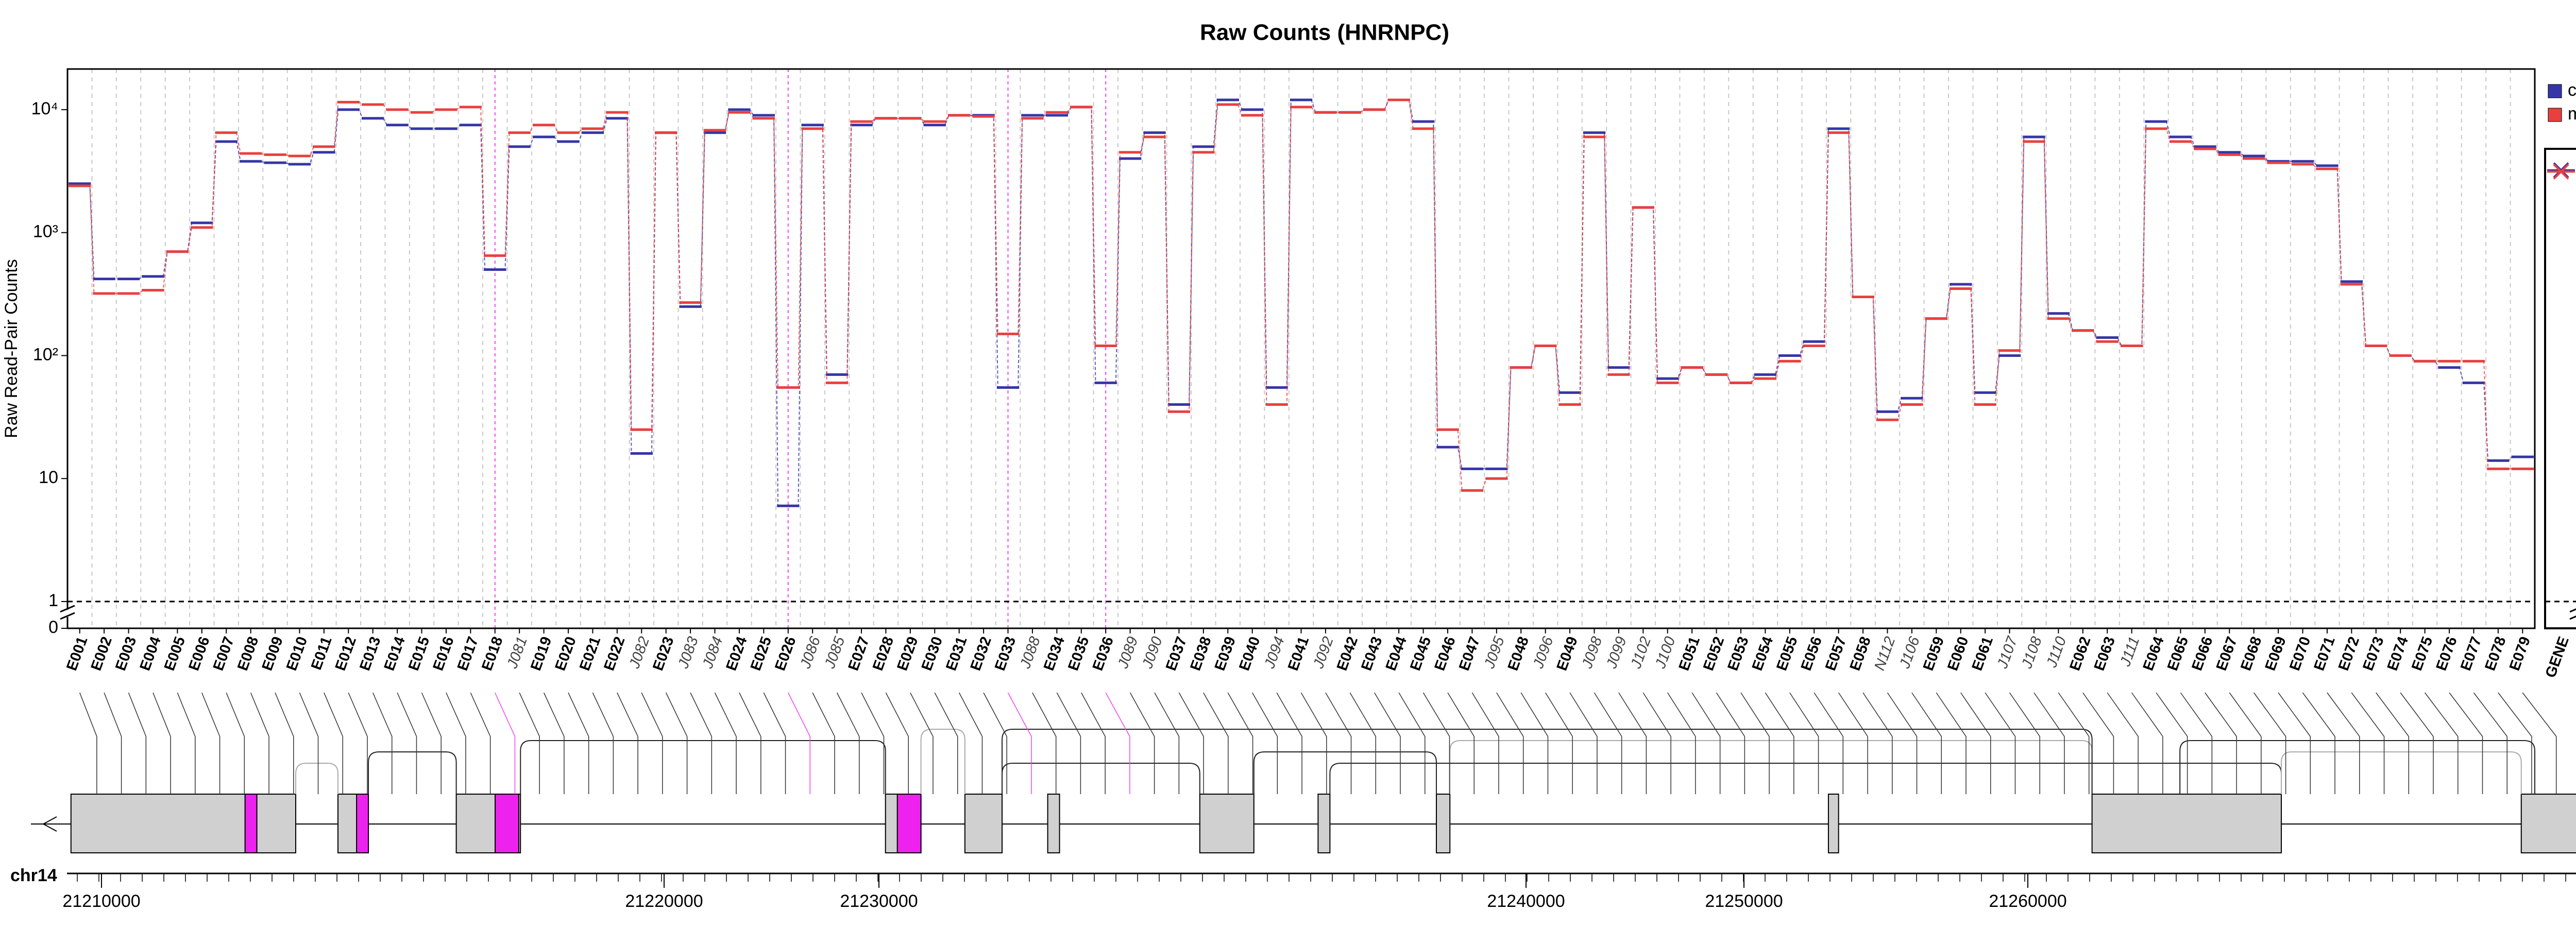 The height and width of the screenshot is (927, 2576). What do you see at coordinates (2202, 653) in the screenshot?
I see `x-tick-label: E066` at bounding box center [2202, 653].